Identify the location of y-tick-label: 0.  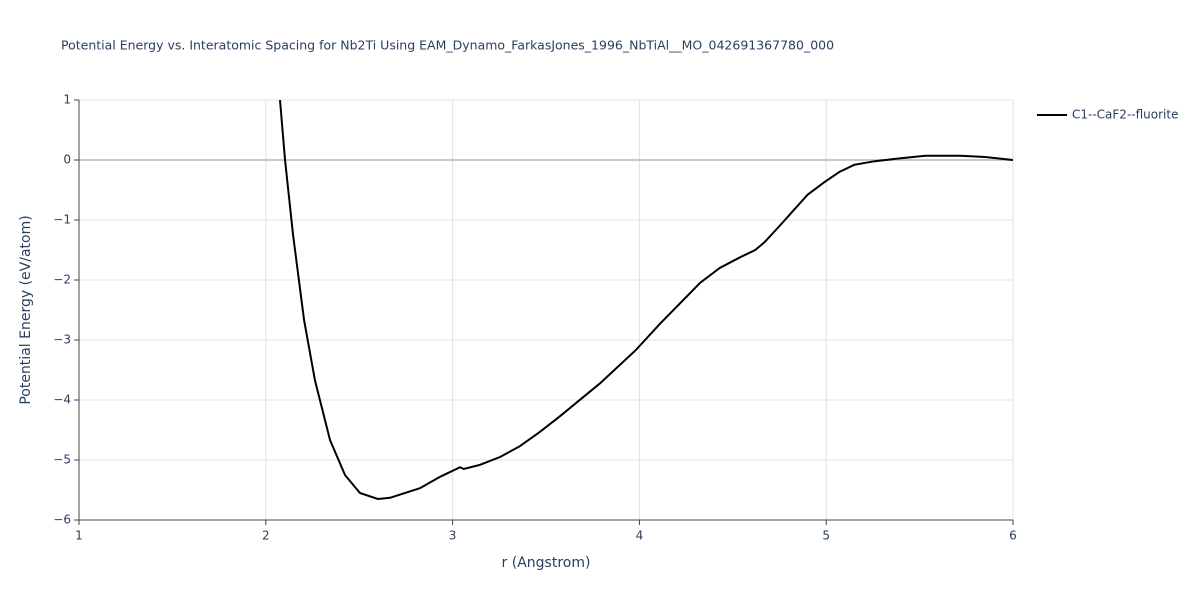
(67, 160).